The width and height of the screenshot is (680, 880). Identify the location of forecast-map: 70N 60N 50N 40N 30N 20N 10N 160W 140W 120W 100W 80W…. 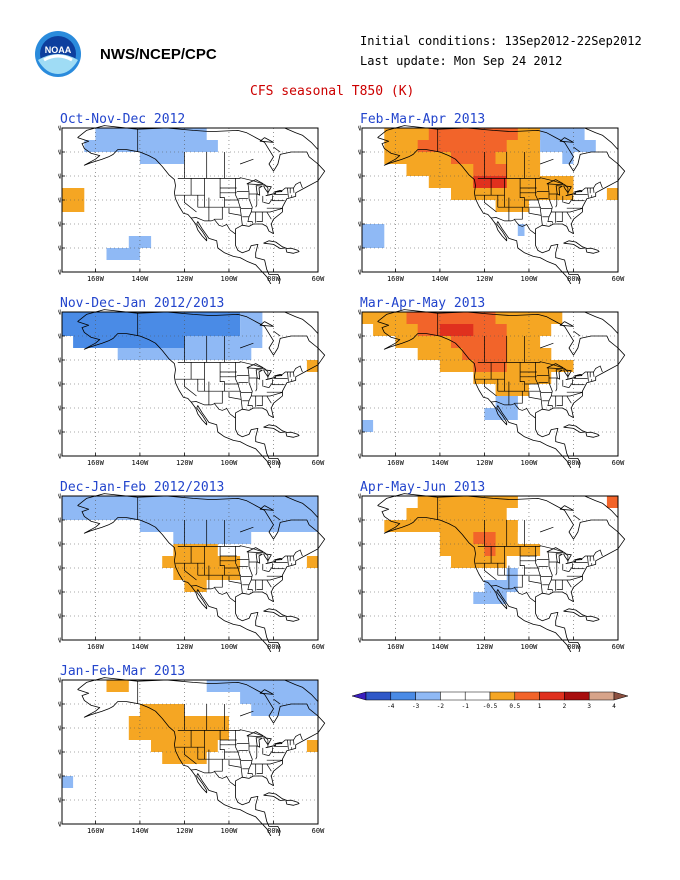
(192, 572).